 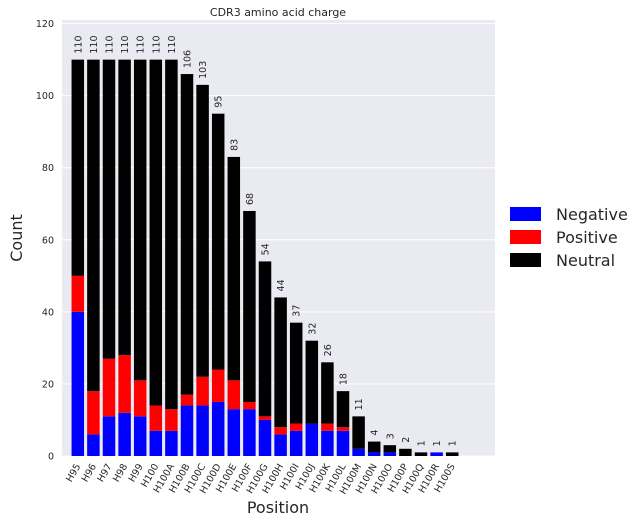 What do you see at coordinates (187, 400) in the screenshot?
I see `bar-positive-h100b` at bounding box center [187, 400].